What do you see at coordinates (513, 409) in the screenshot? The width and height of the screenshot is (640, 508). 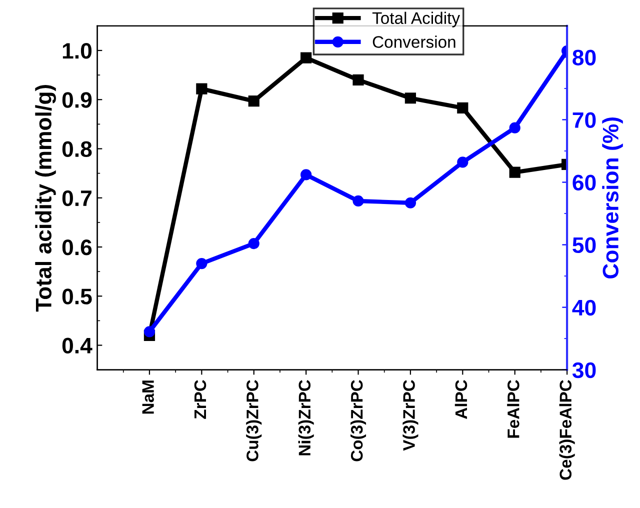 I see `x-tick-label: FeAlPC` at bounding box center [513, 409].